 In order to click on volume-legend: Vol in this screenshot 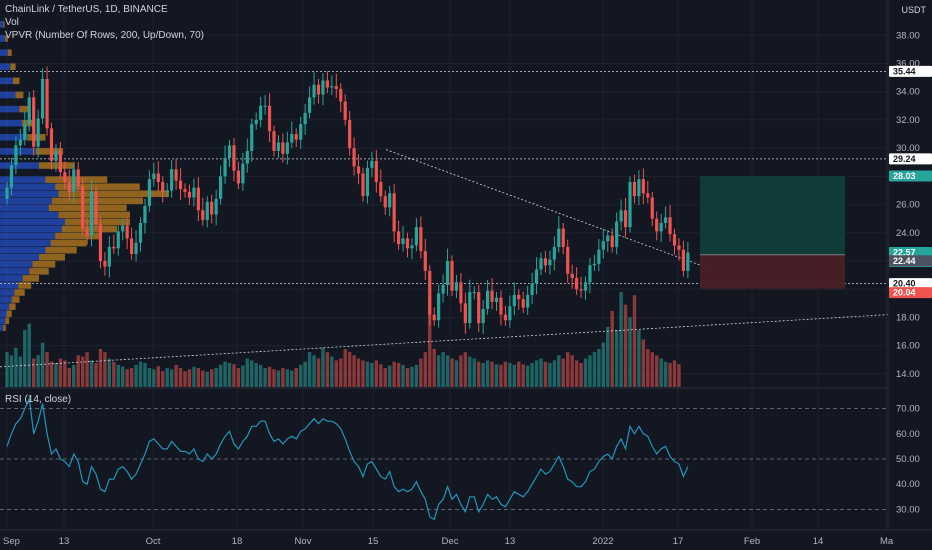, I will do `click(12, 22)`.